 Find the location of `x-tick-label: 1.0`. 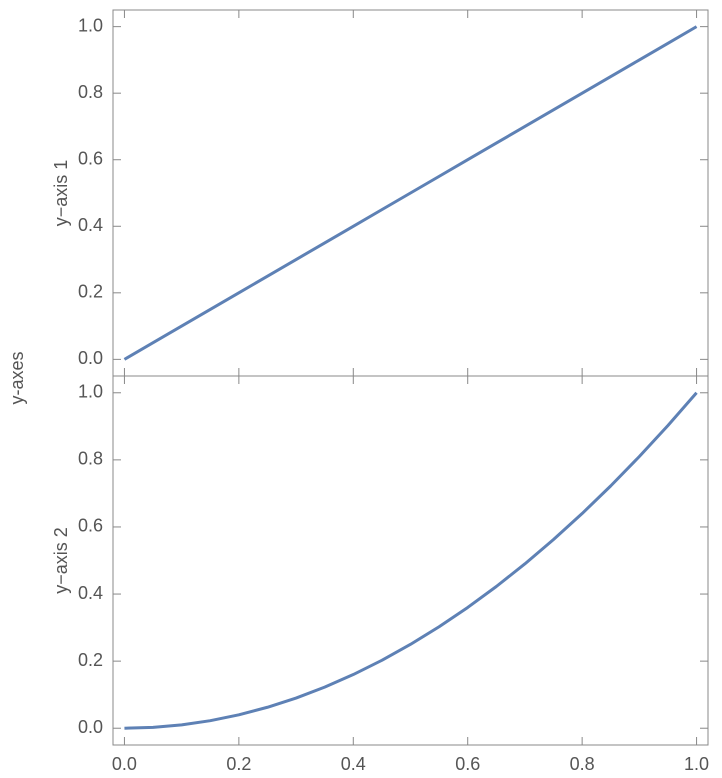

x-tick-label: 1.0 is located at coordinates (696, 764).